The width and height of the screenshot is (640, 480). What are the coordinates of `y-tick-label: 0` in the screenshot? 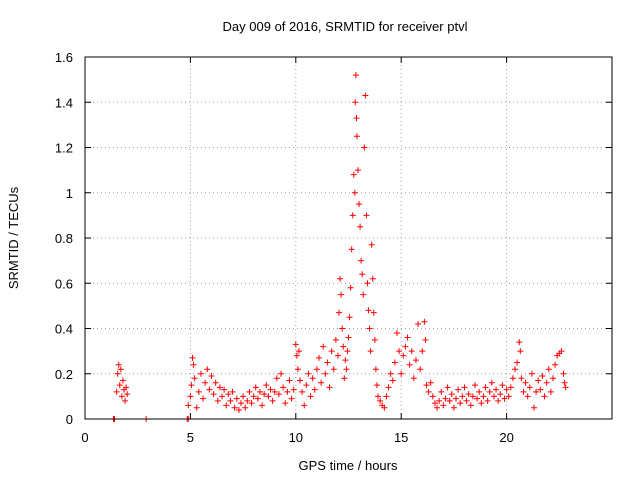 It's located at (69, 419).